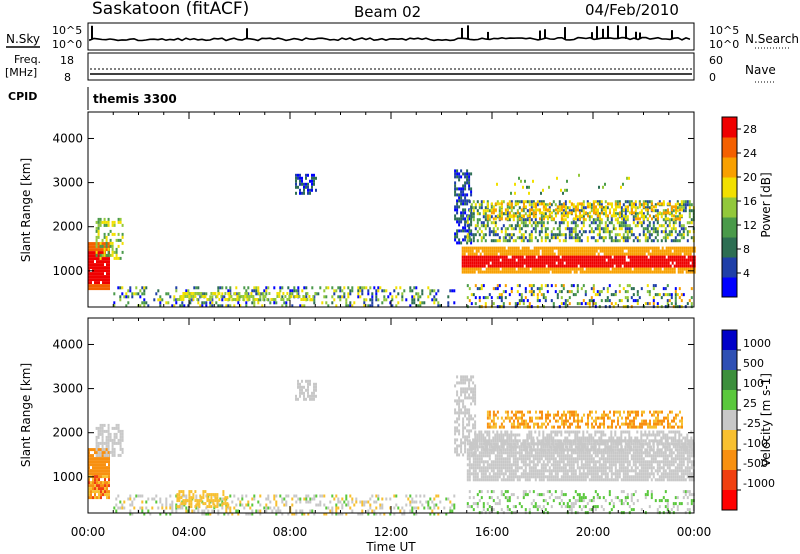  Describe the element at coordinates (759, 483) in the screenshot. I see `colorbar-tick-label: -1000` at that location.